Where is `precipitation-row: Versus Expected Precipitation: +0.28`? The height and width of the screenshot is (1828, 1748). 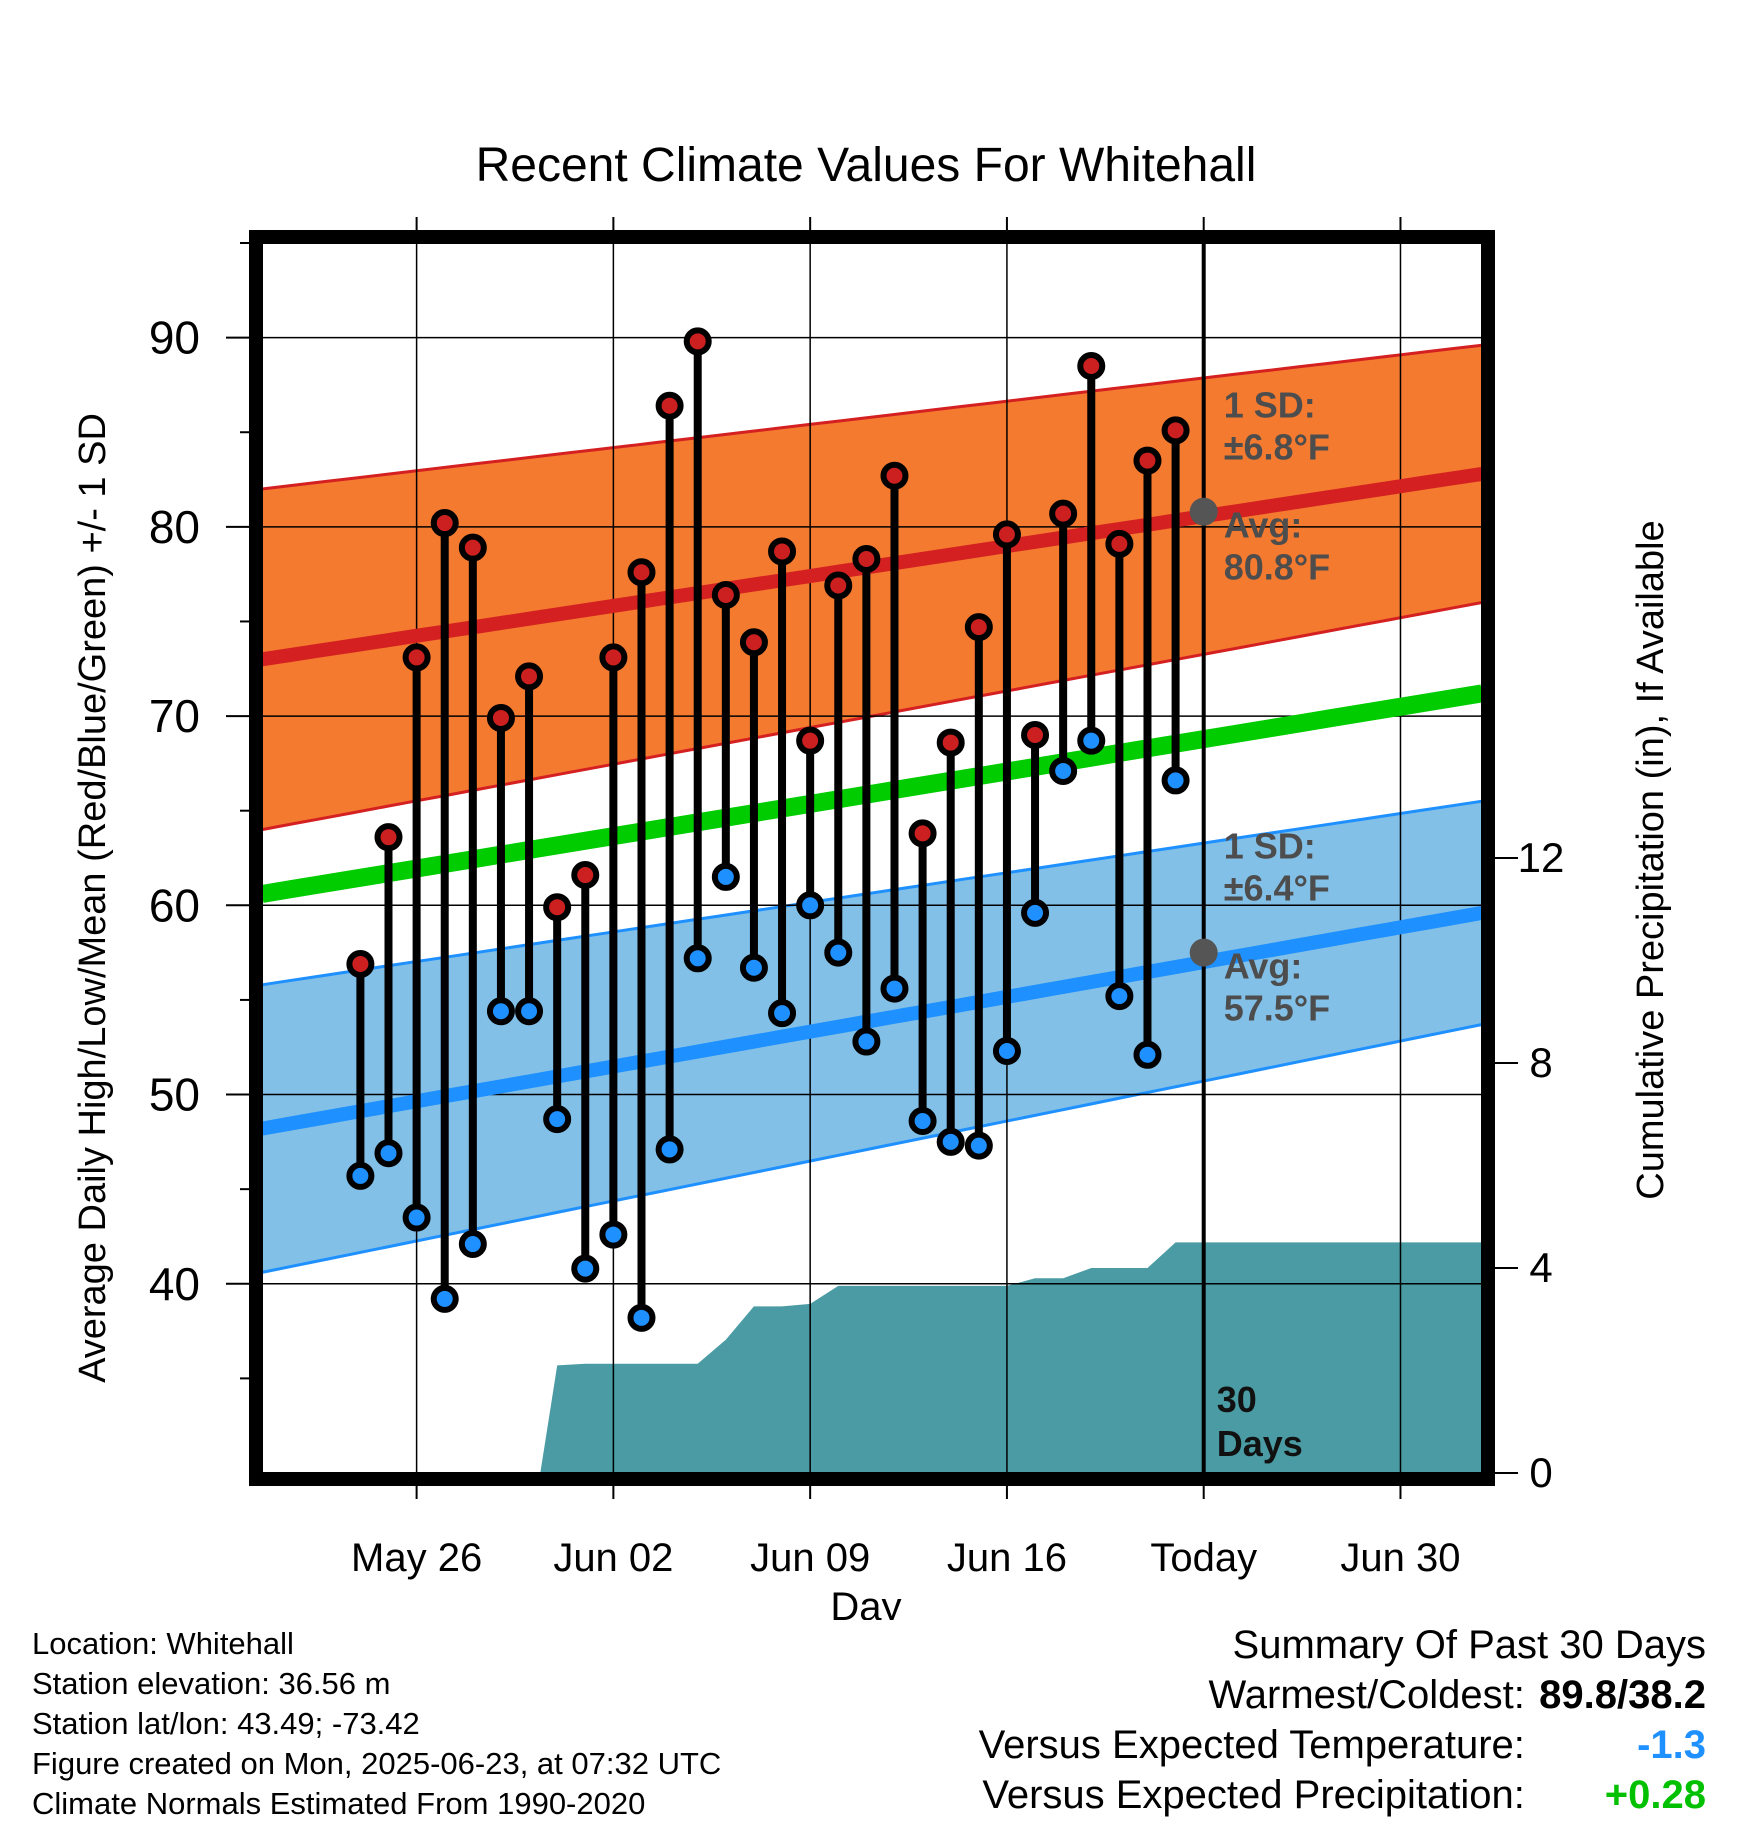 precipitation-row: Versus Expected Precipitation: +0.28 is located at coordinates (1342, 1795).